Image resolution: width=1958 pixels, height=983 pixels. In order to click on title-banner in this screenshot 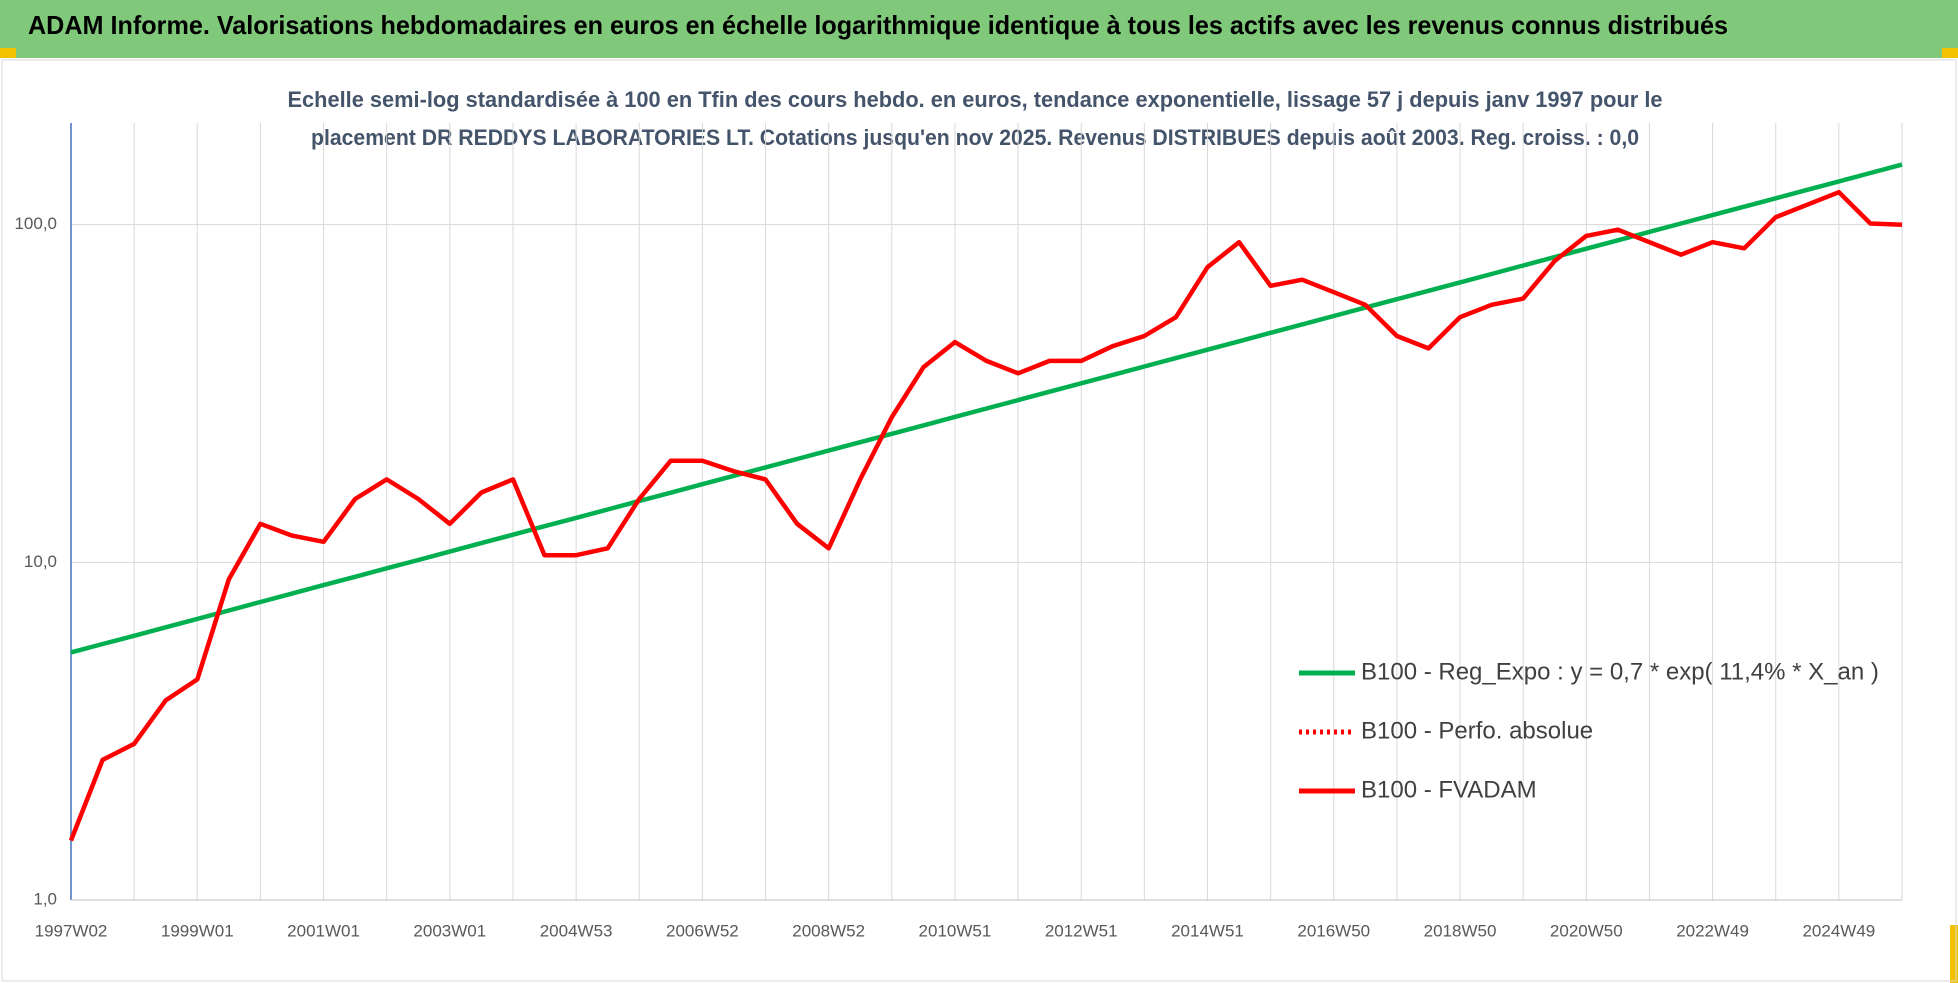, I will do `click(979, 29)`.